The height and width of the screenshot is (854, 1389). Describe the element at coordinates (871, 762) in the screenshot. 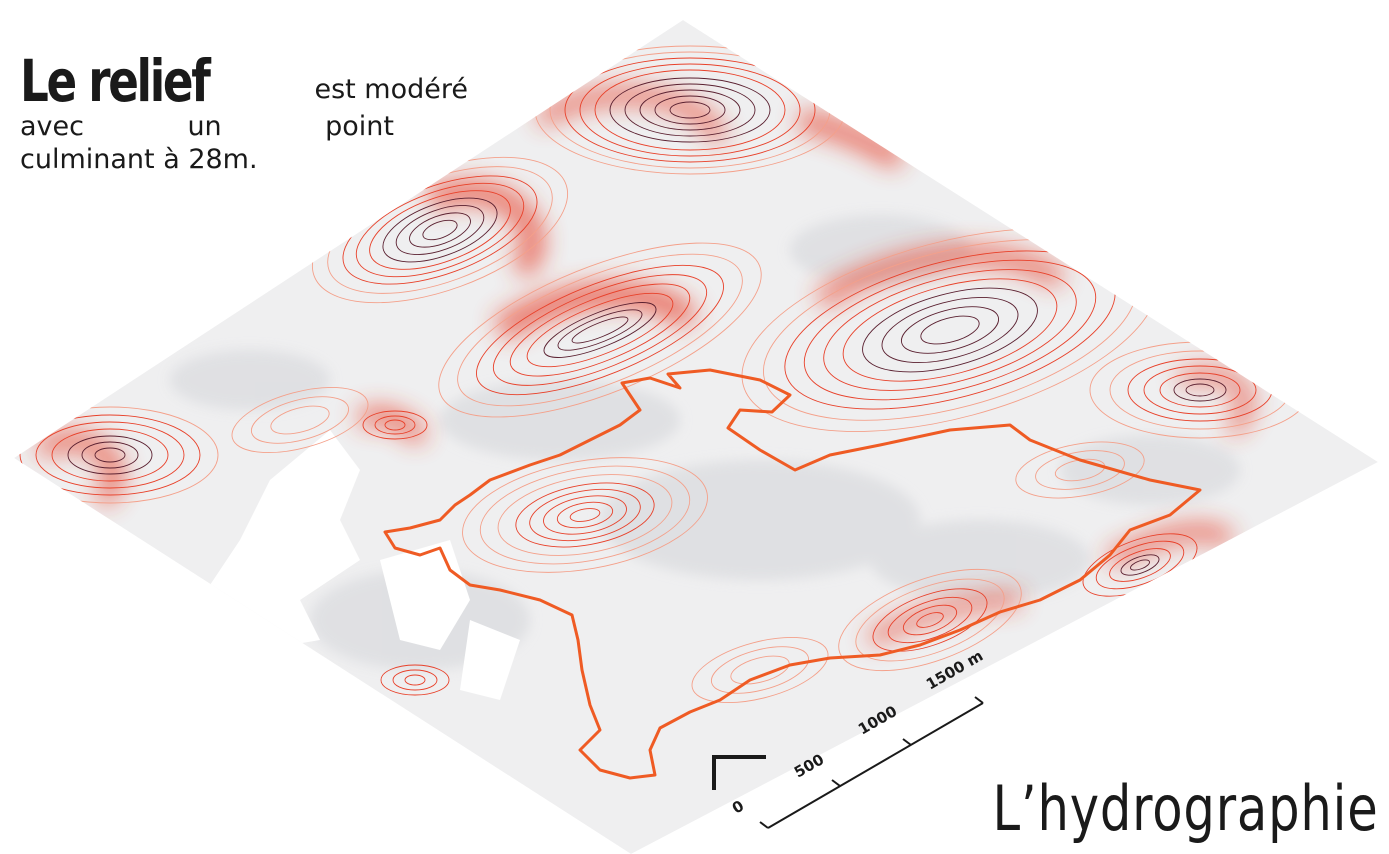

I see `scale-bar` at that location.